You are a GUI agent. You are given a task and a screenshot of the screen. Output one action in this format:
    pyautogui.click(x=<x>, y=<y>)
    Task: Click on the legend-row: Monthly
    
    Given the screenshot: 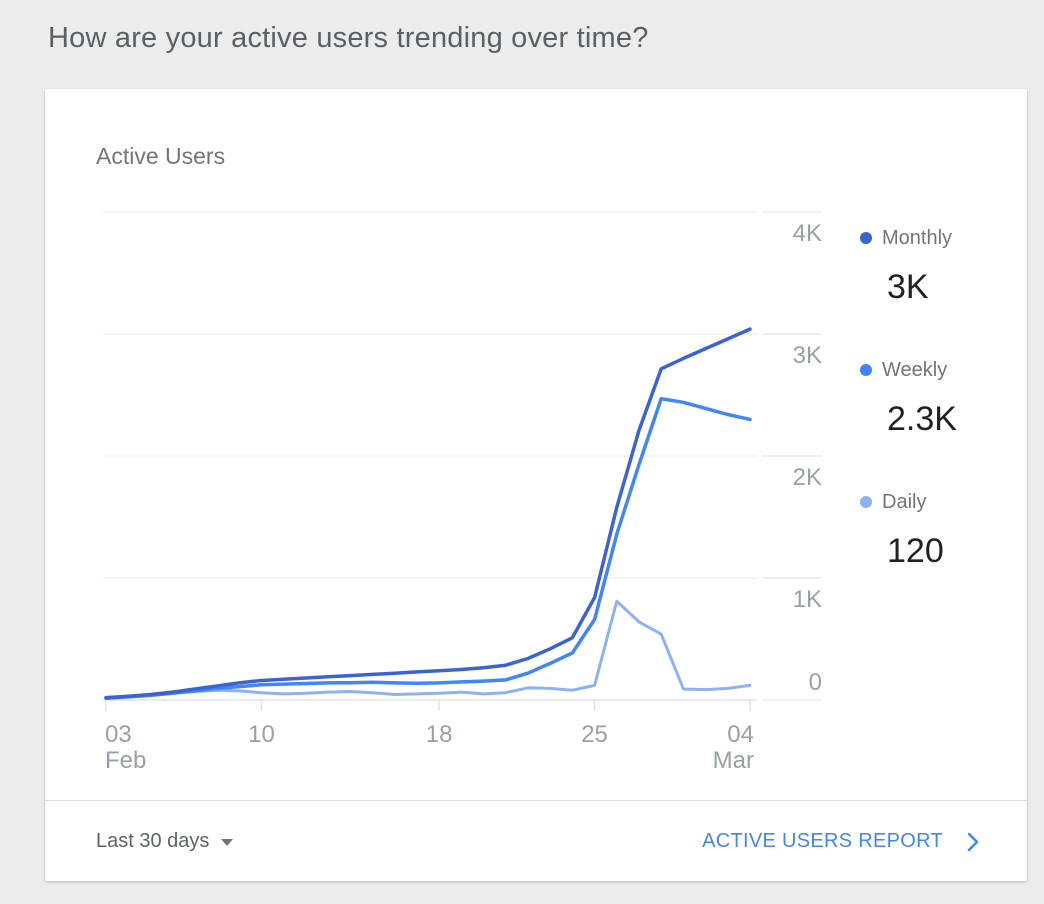 What is the action you would take?
    pyautogui.click(x=906, y=238)
    